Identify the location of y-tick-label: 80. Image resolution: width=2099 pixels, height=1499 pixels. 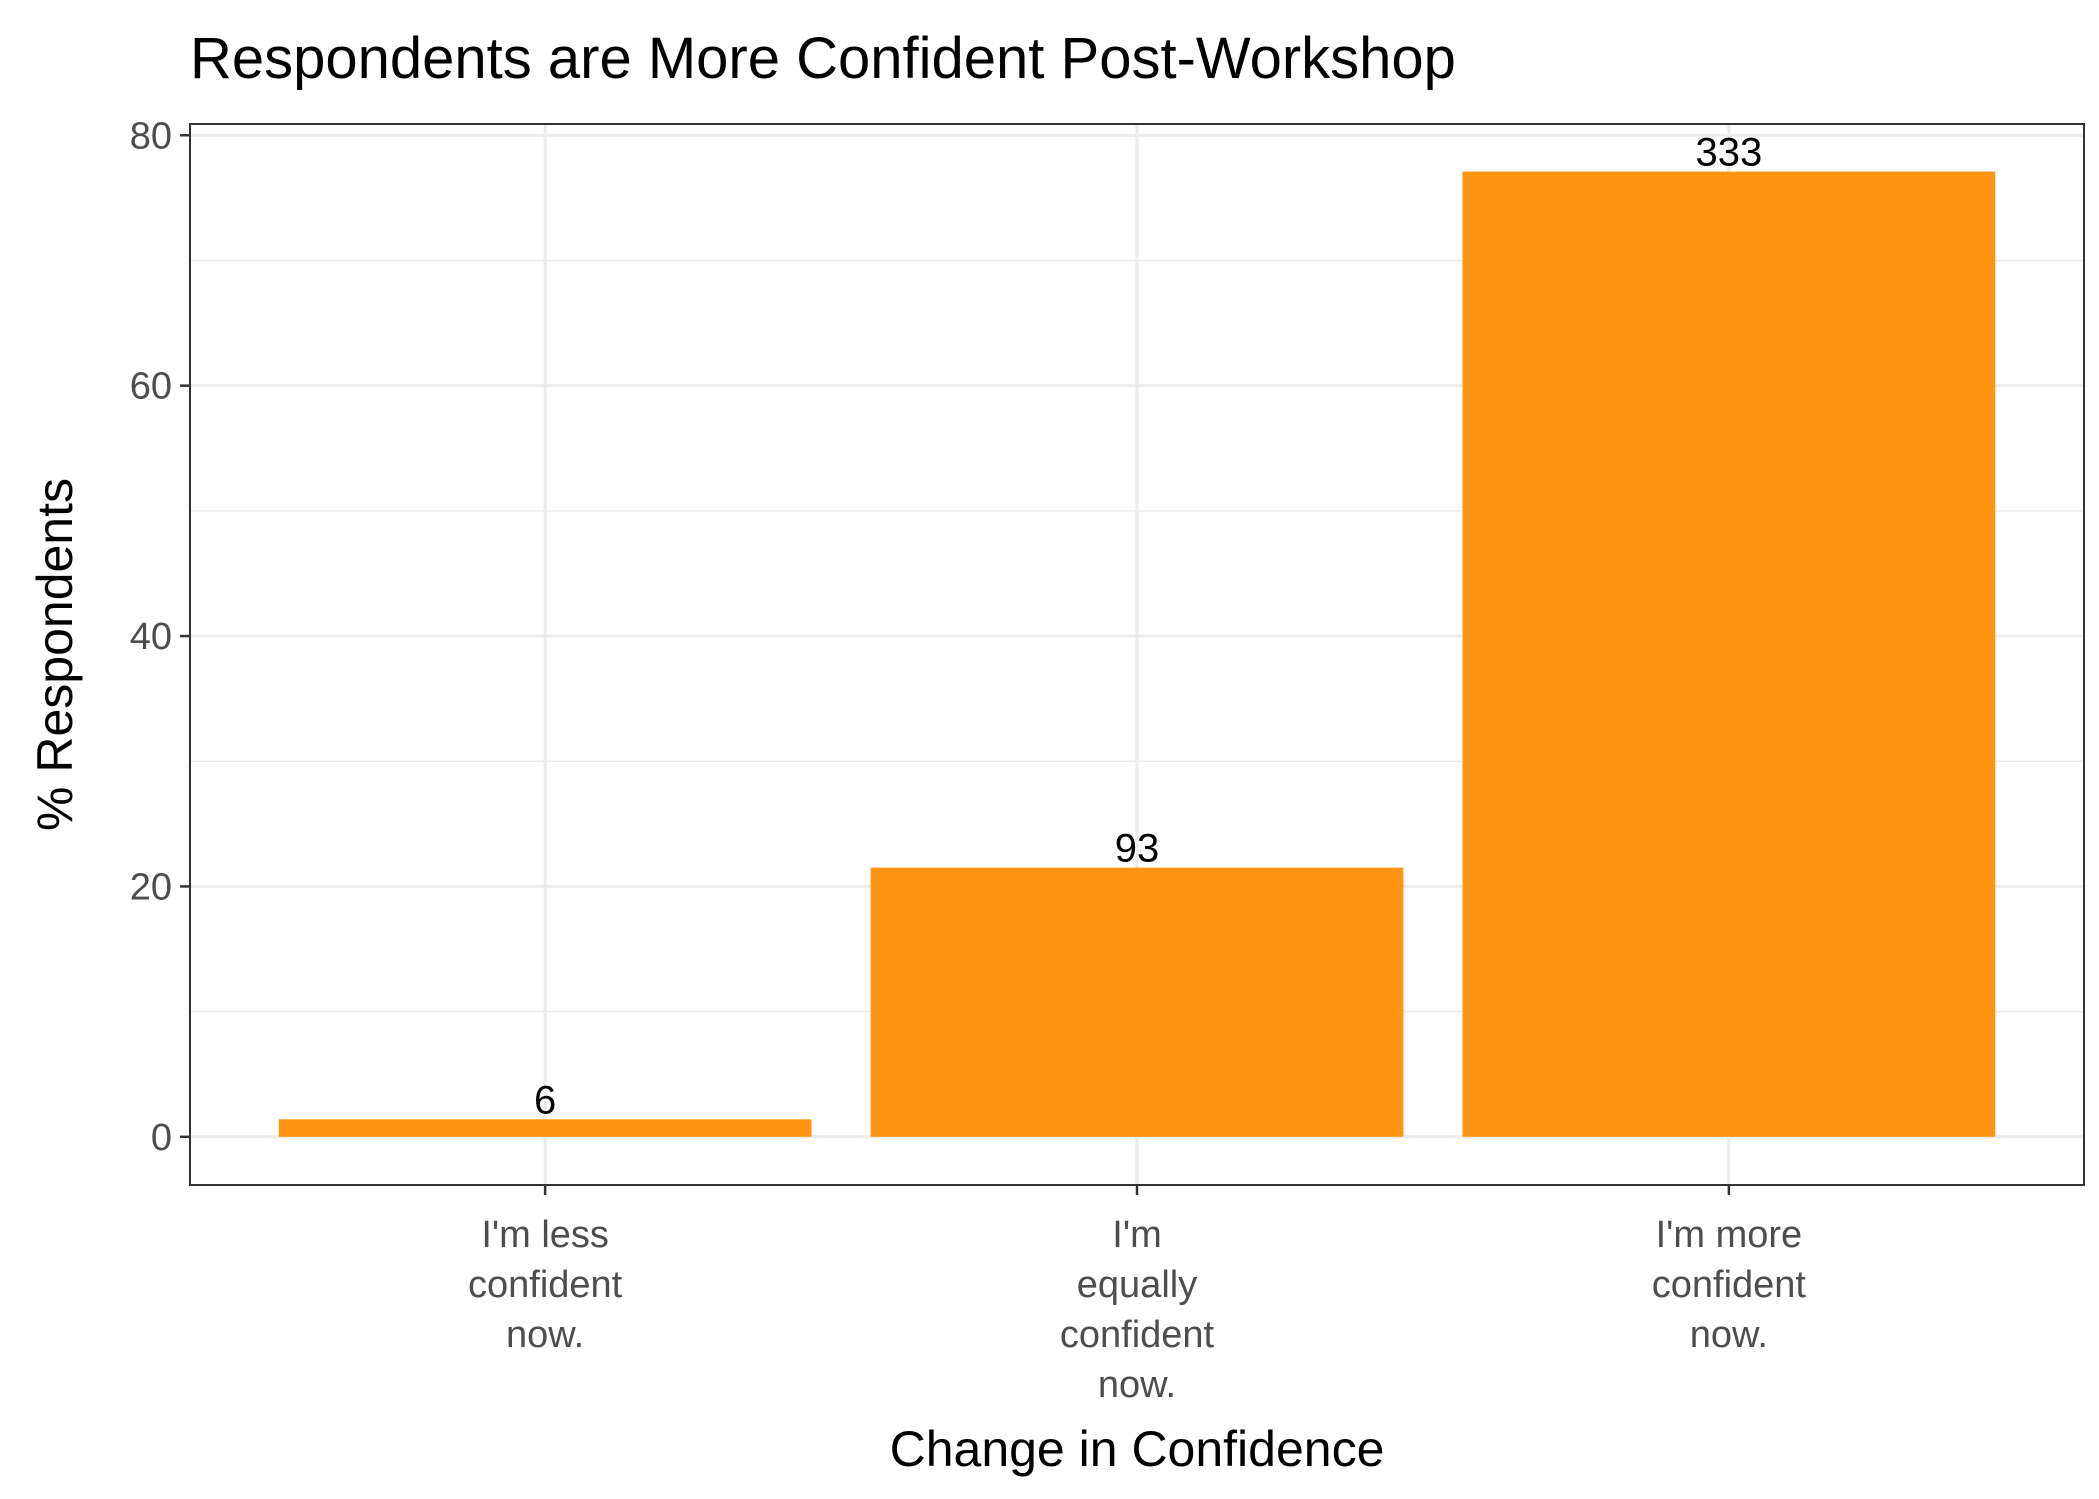
(151, 136).